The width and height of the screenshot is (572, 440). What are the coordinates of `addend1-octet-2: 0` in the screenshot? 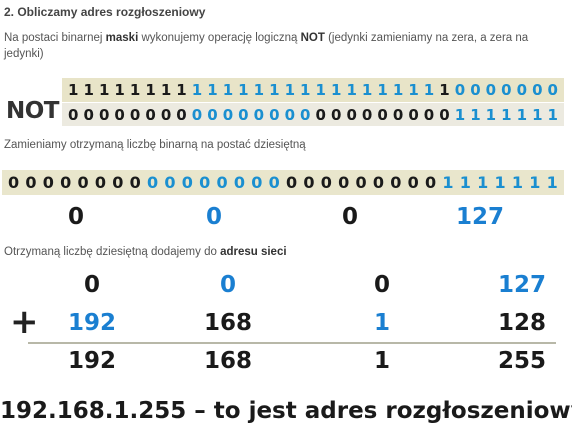 It's located at (227, 285).